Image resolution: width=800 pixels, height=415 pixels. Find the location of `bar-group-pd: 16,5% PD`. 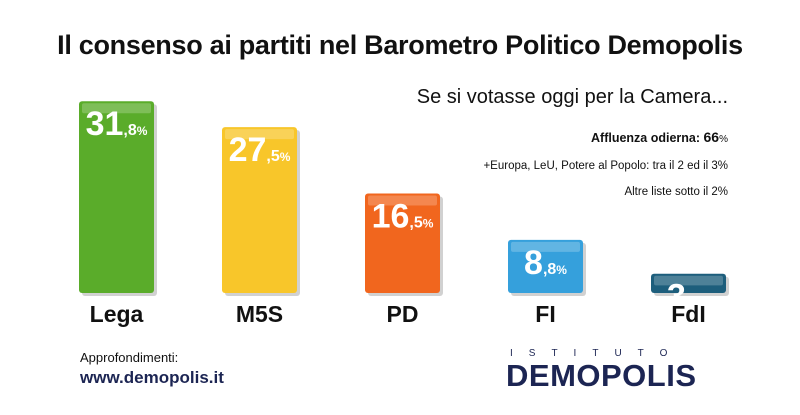

bar-group-pd: 16,5% PD is located at coordinates (404, 260).